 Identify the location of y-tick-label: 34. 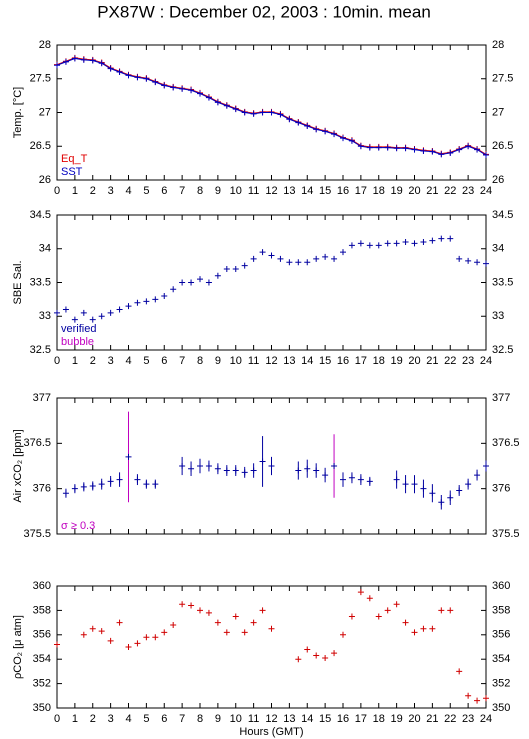
(45, 249).